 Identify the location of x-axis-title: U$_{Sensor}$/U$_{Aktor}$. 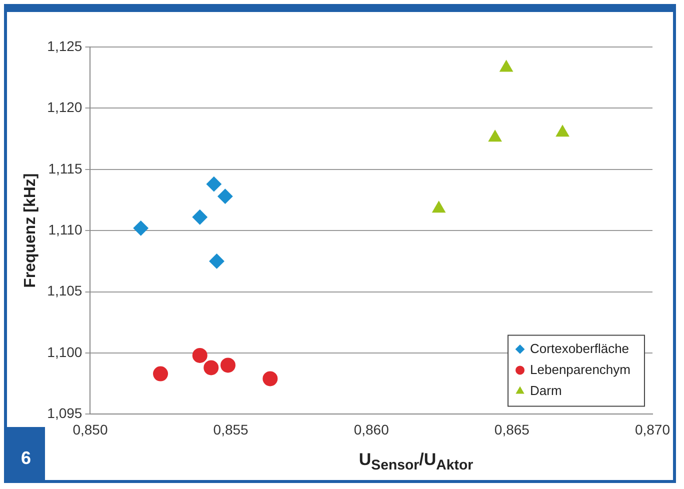
(416, 462).